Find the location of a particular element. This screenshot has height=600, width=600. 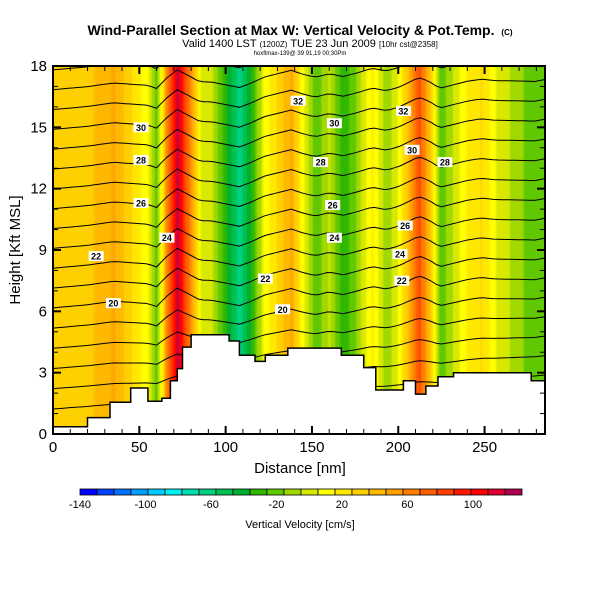

colorbar-tick-label: -60 is located at coordinates (211, 505).